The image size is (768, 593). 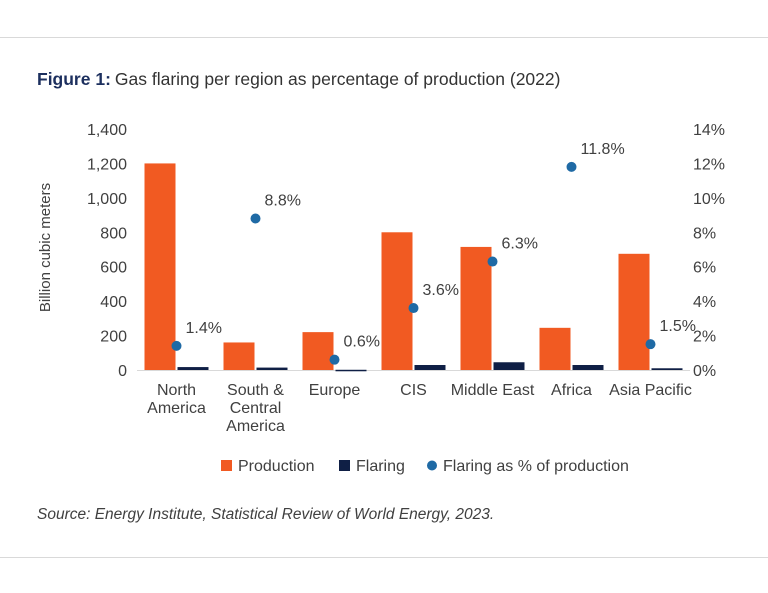 What do you see at coordinates (74, 79) in the screenshot?
I see `figure-label: Figure 1:` at bounding box center [74, 79].